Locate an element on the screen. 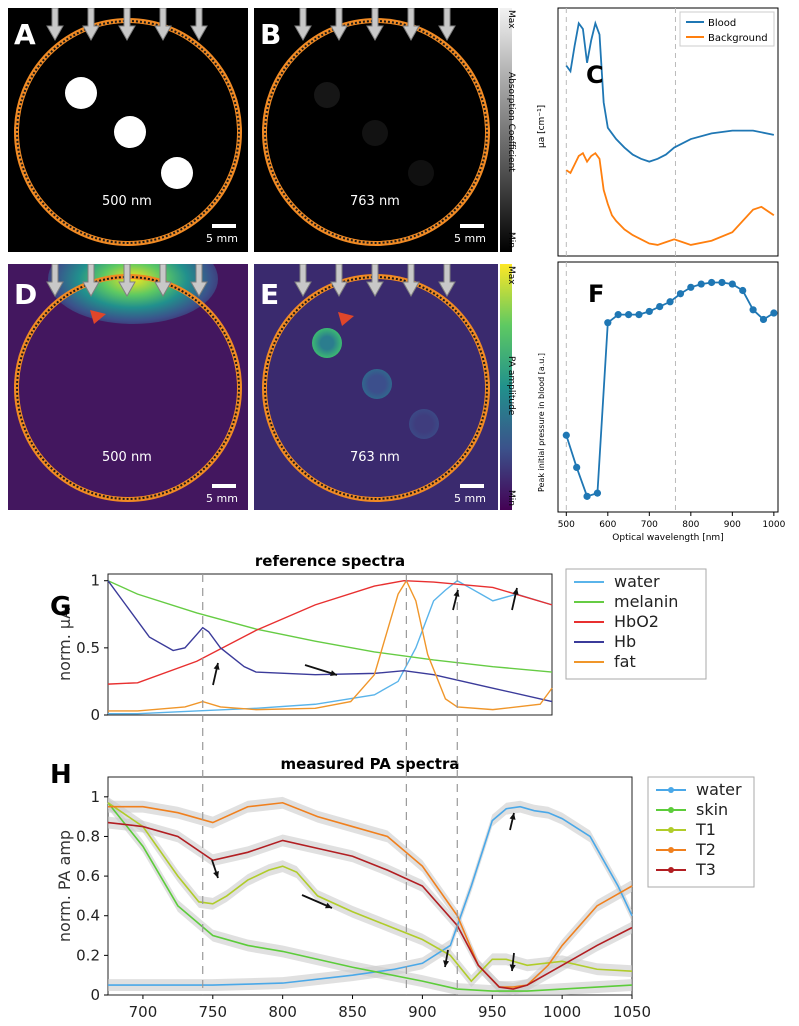  legend-label: skin is located at coordinates (712, 809).